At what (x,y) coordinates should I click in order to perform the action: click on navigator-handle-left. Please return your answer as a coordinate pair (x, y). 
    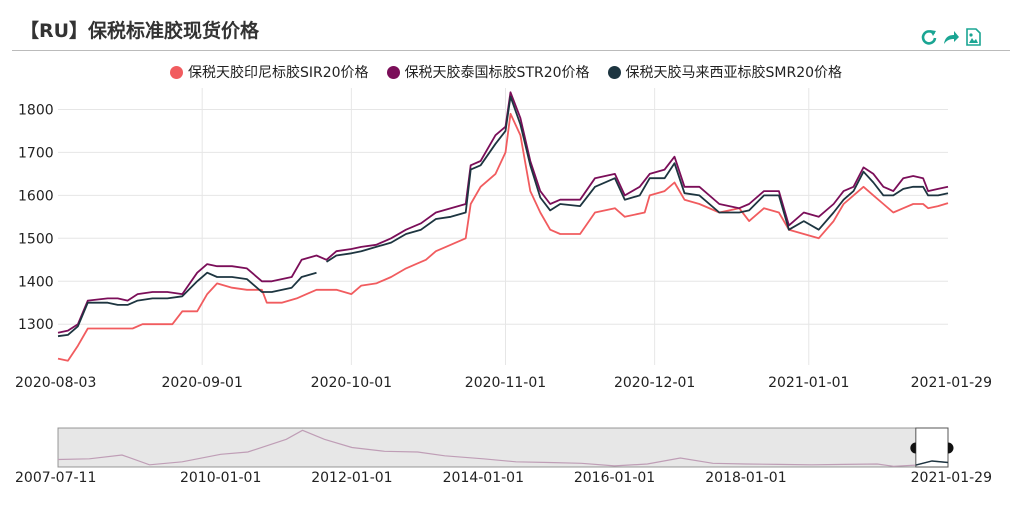
    Looking at the image, I should click on (913, 448).